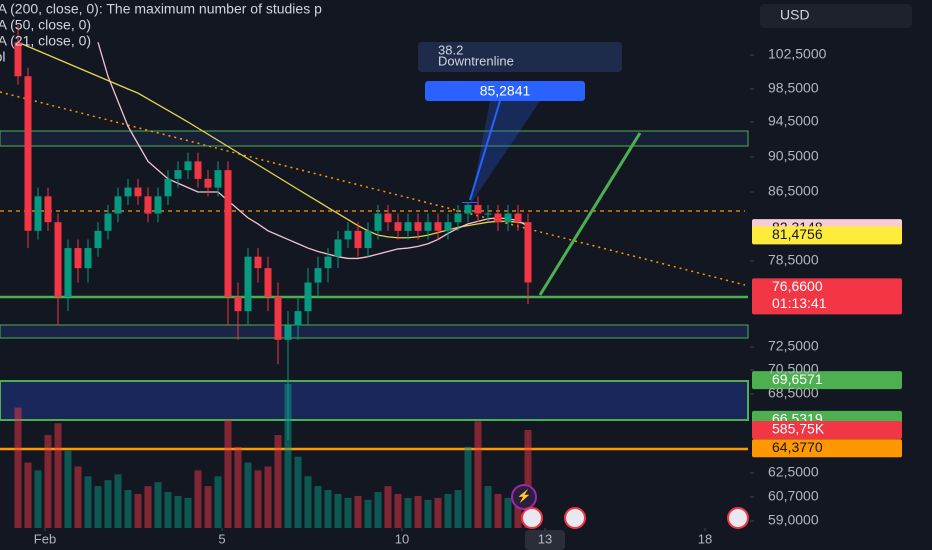 This screenshot has width=932, height=550. I want to click on event-icon-glyph: ⚡, so click(524, 496).